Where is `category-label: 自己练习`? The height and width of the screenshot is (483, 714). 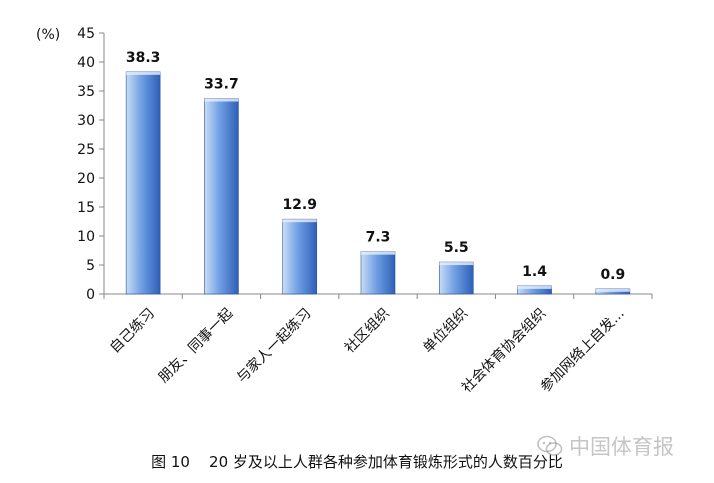 category-label: 自己练习 is located at coordinates (132, 331).